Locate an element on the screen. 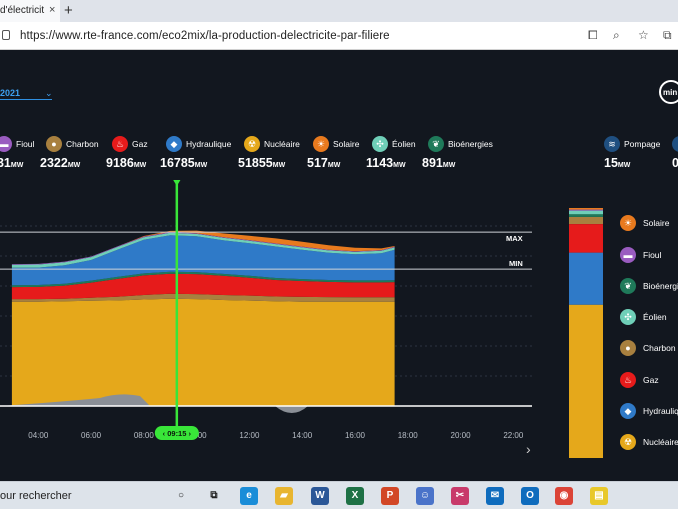 This screenshot has height=509, width=678. pumping-area is located at coordinates (291, 409).